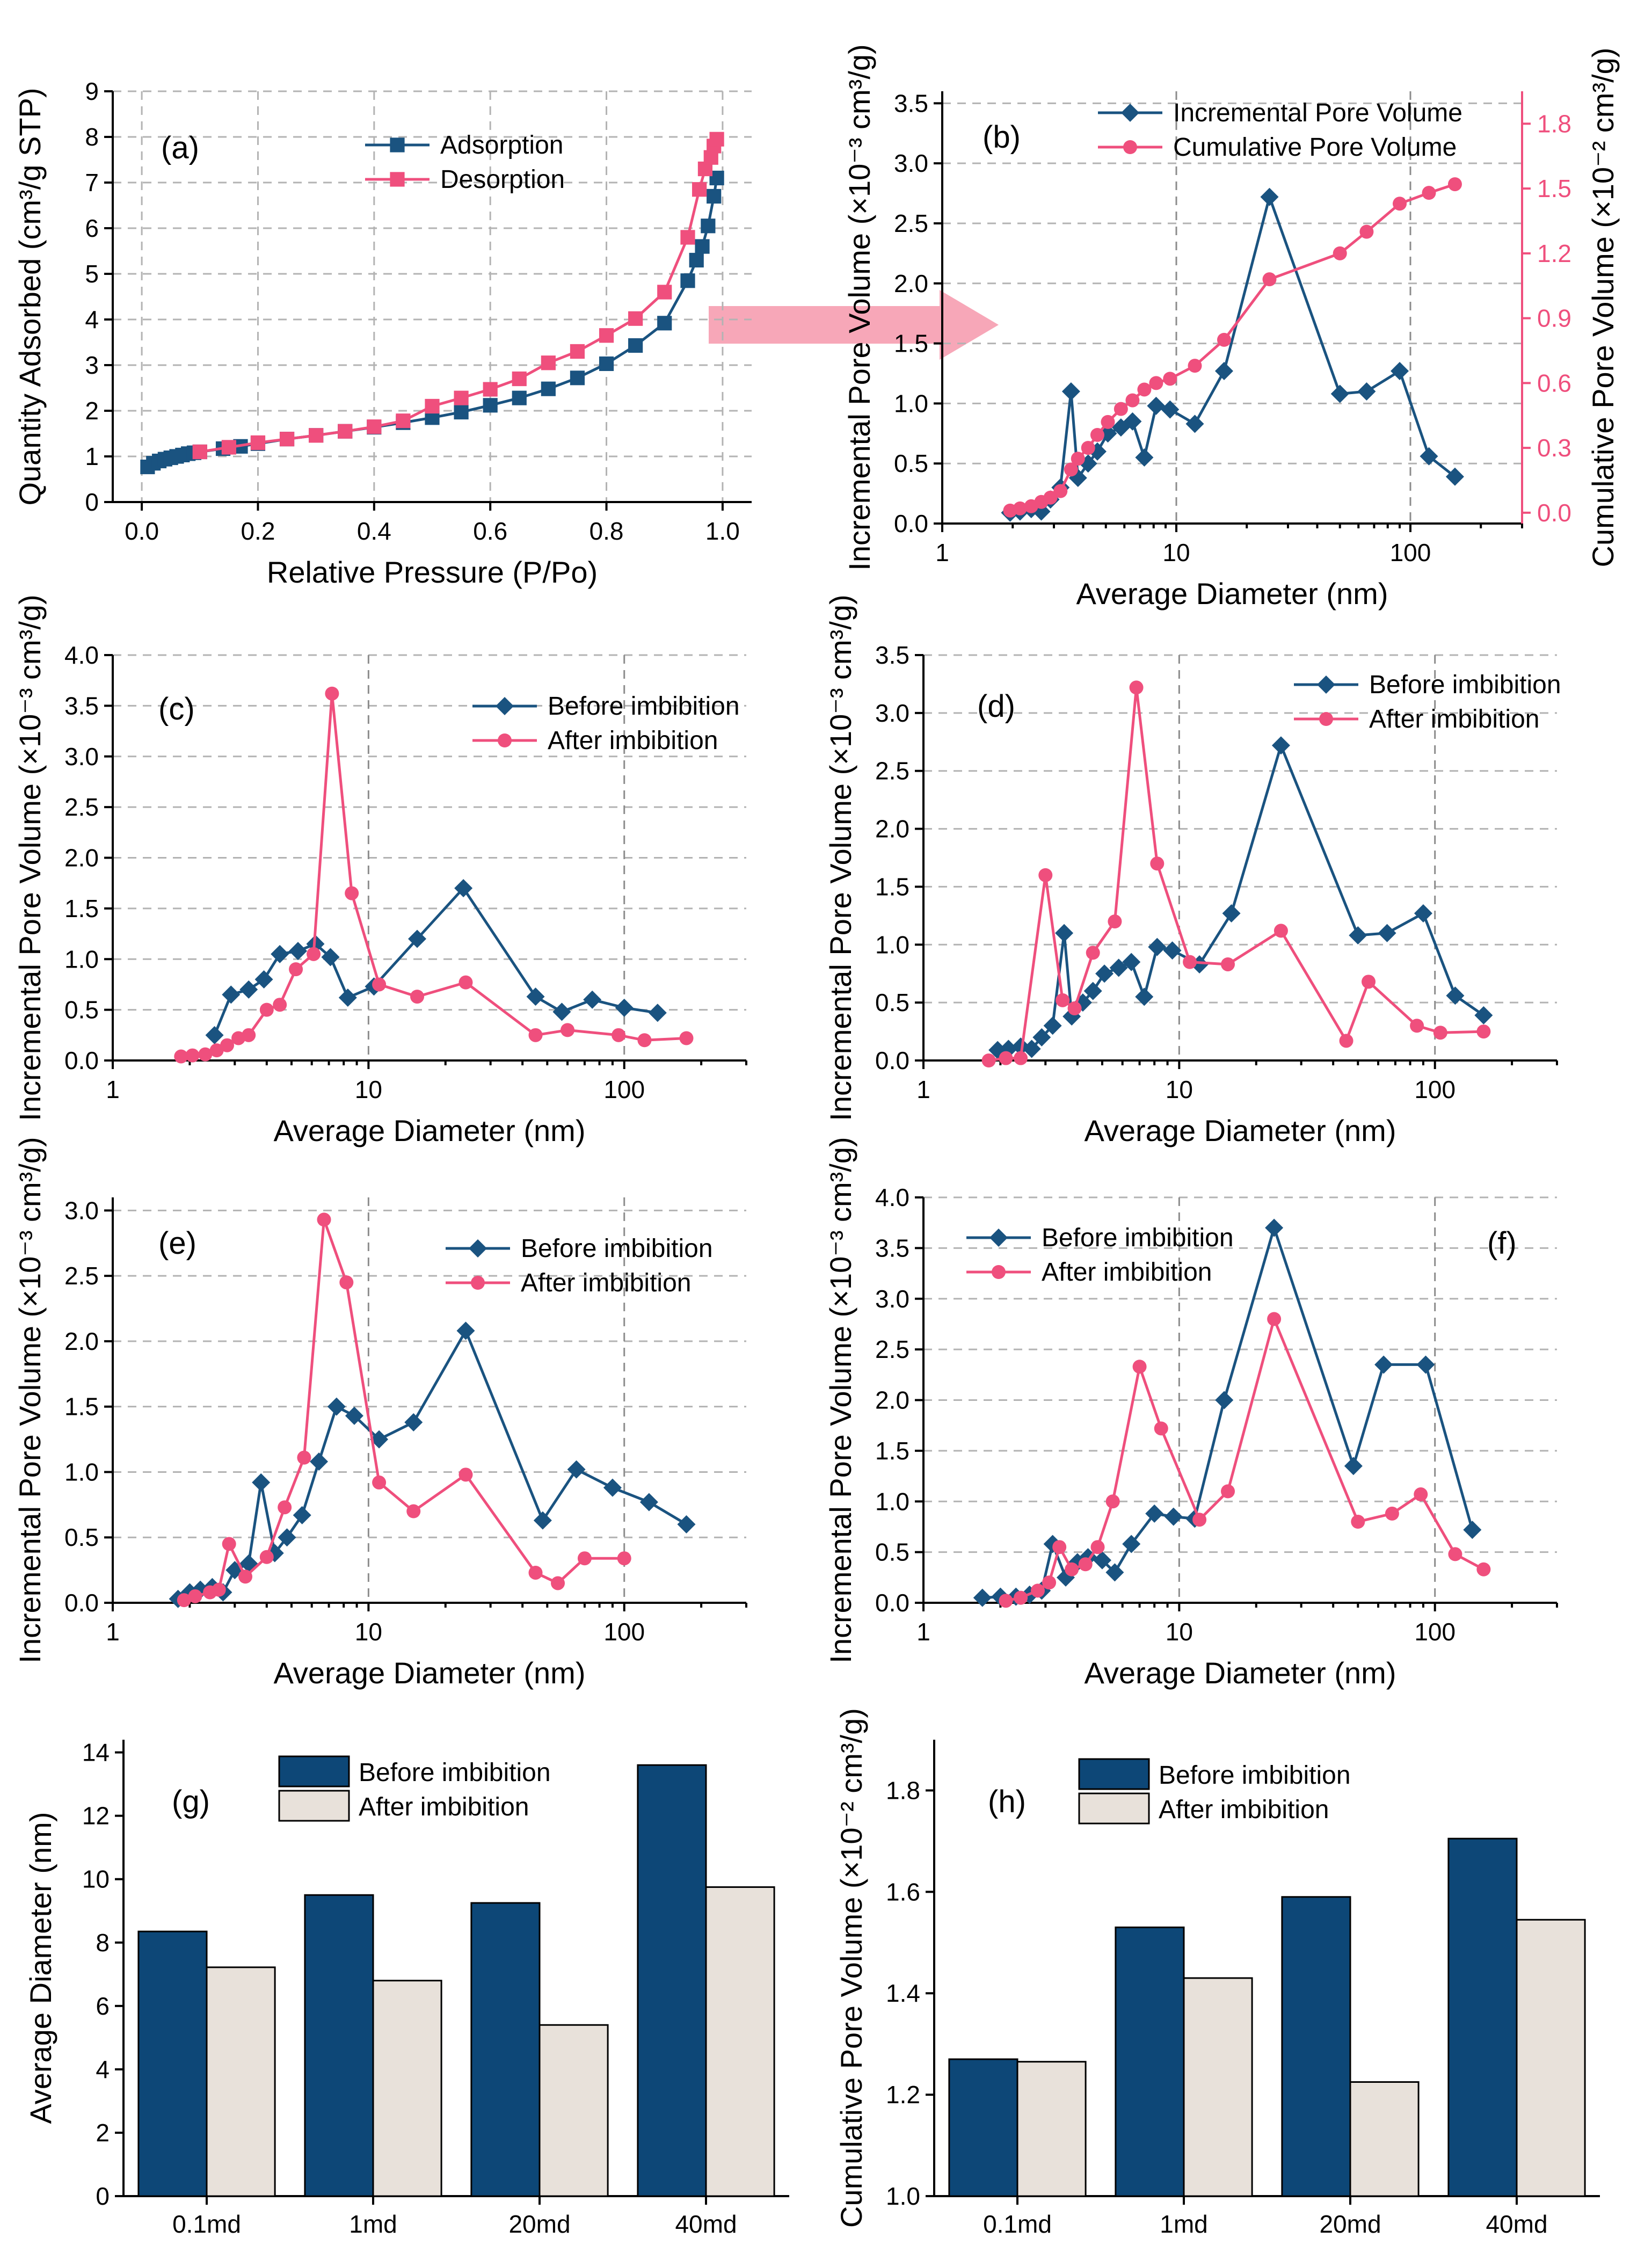 This screenshot has width=1652, height=2267. Describe the element at coordinates (617, 1248) in the screenshot. I see `panel-e-legend-label: Before imbibition` at that location.